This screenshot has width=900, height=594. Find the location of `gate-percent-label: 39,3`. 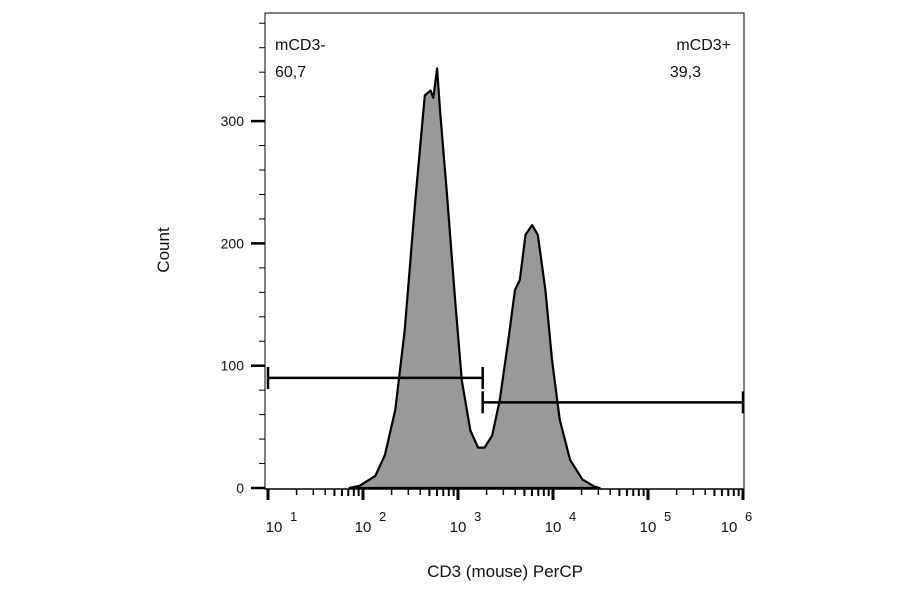

gate-percent-label: 39,3 is located at coordinates (685, 72).